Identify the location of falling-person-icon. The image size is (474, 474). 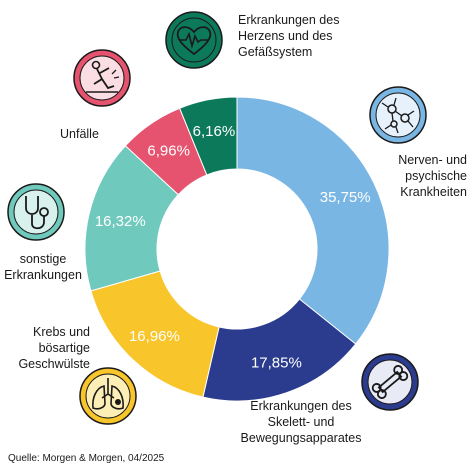
(102, 78).